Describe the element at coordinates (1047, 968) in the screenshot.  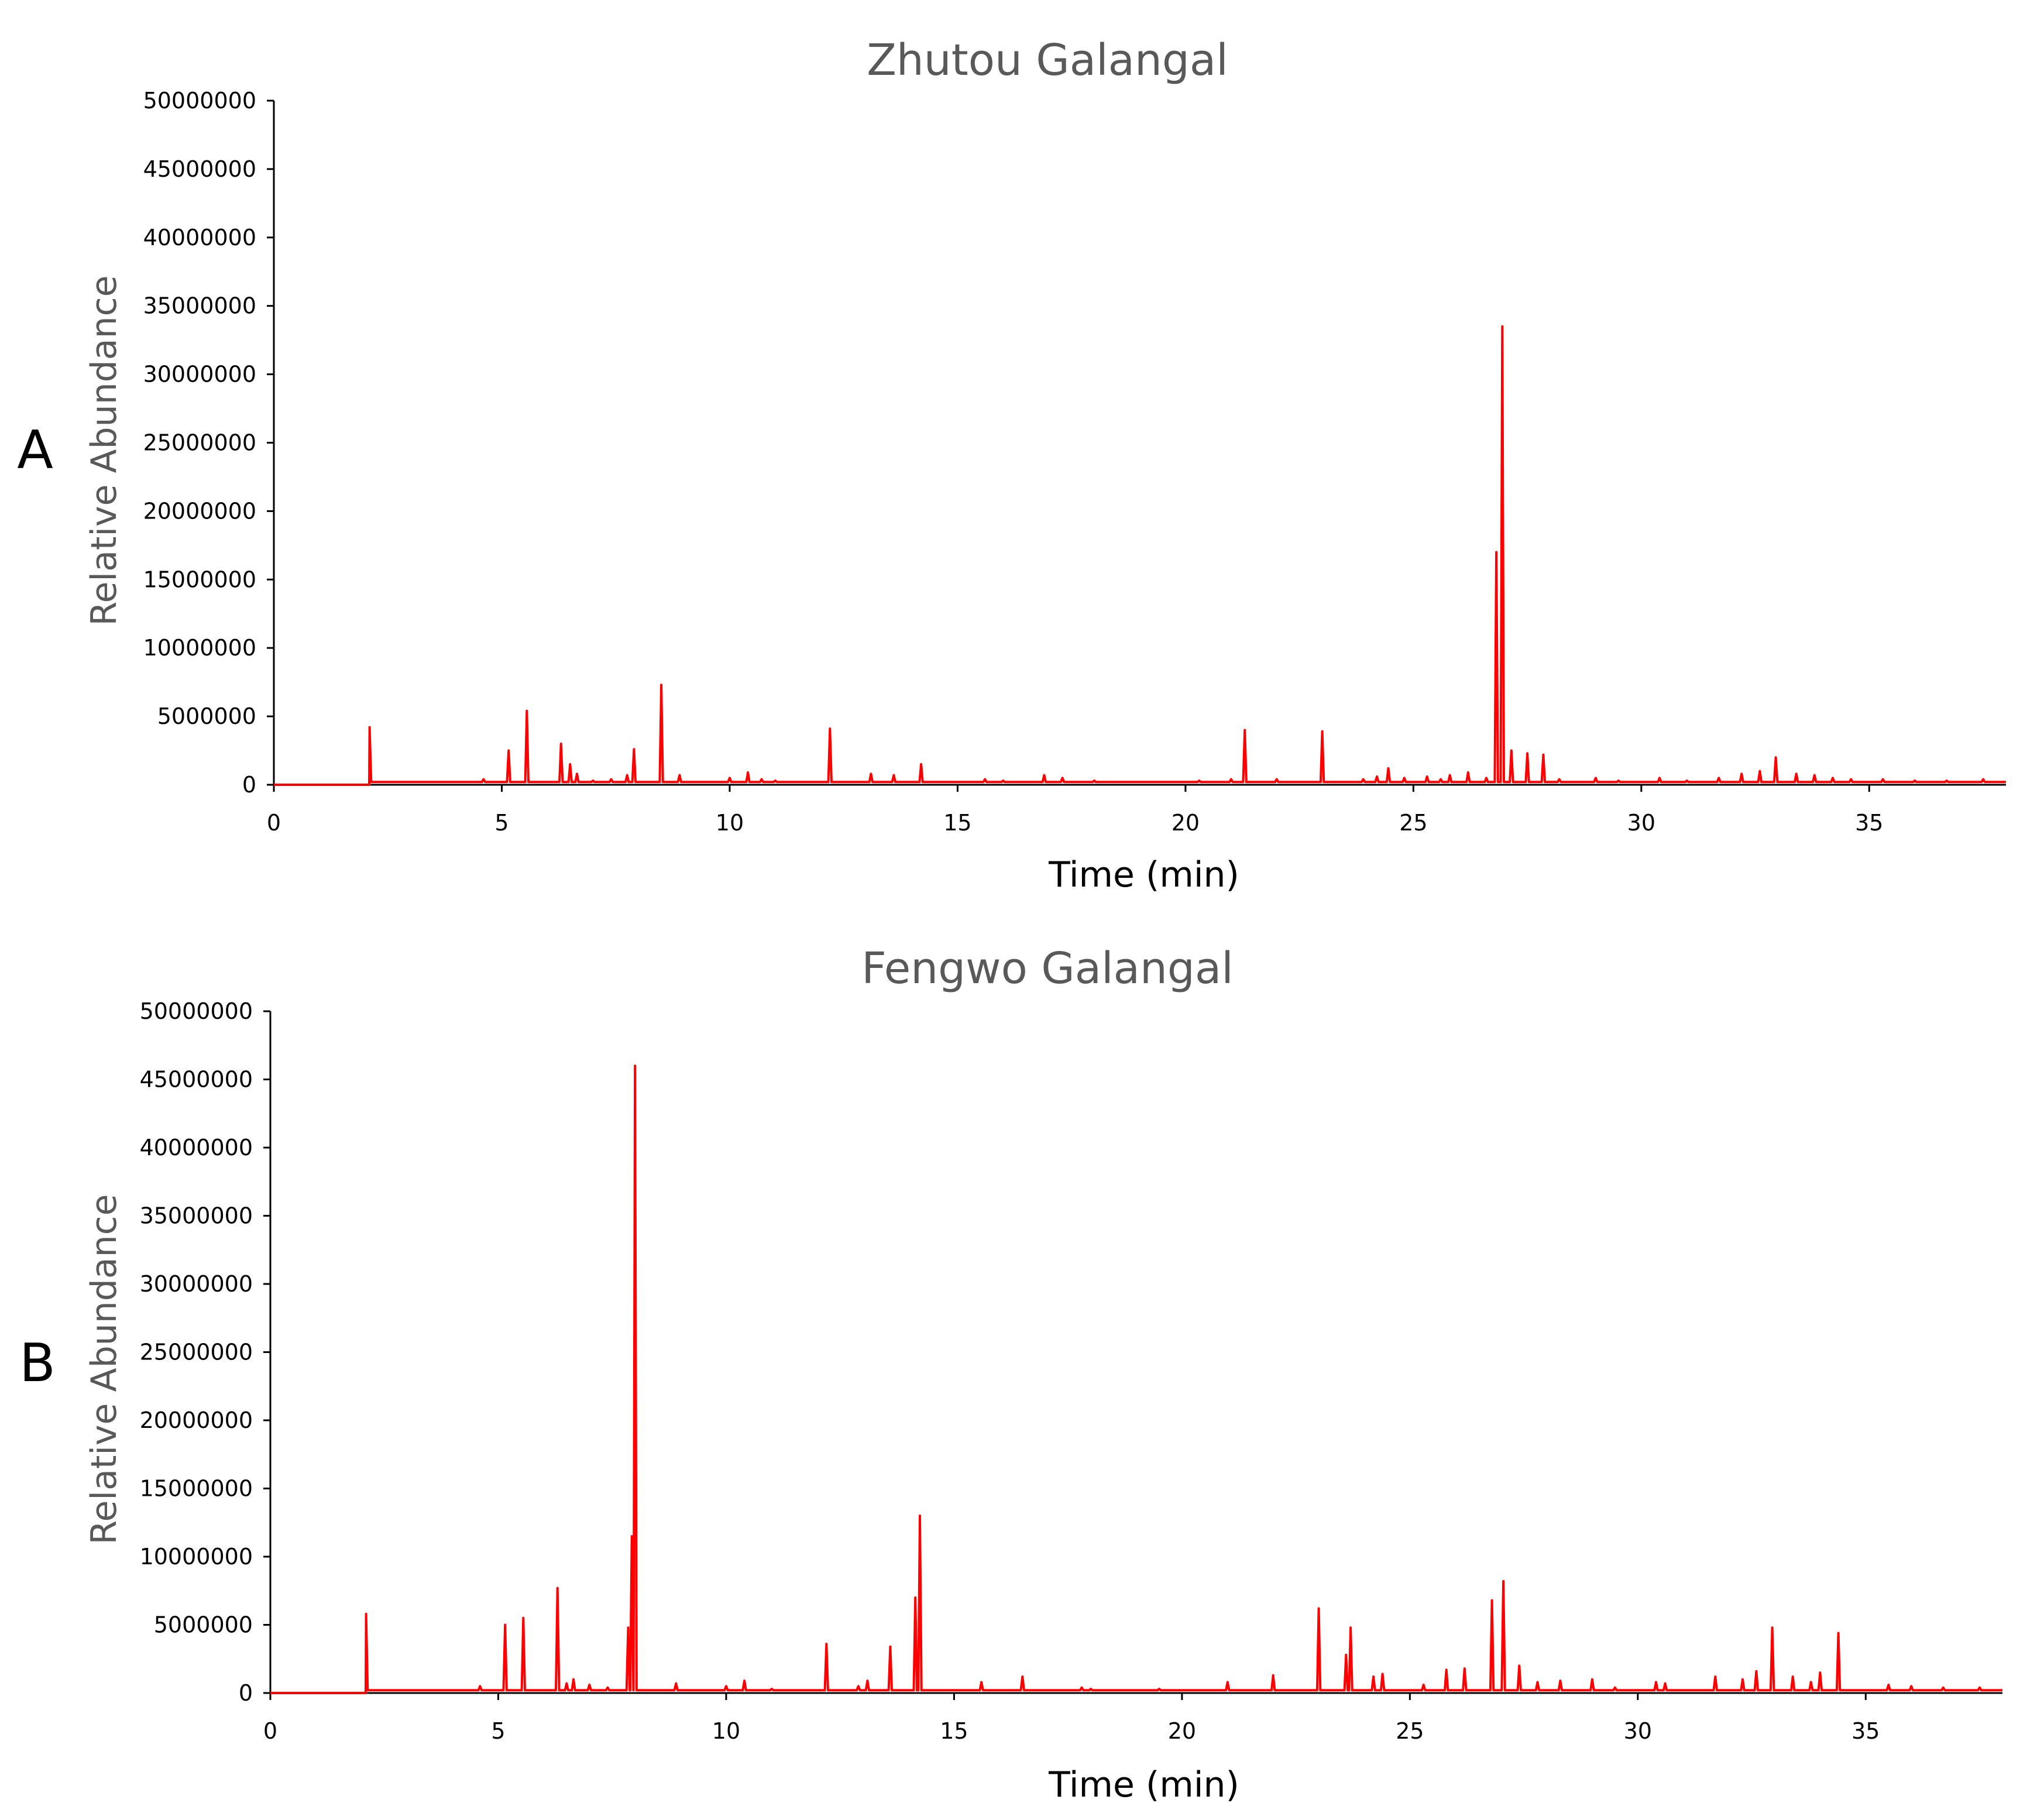
I see `chart-title-b: Fengwo Galangal` at that location.